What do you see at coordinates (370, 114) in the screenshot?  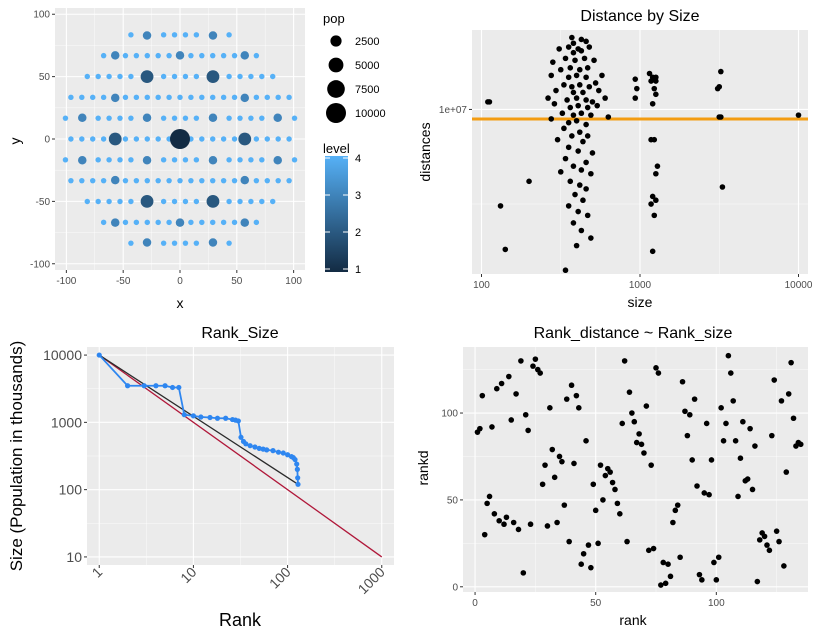 I see `pop-legend-label: 10000` at bounding box center [370, 114].